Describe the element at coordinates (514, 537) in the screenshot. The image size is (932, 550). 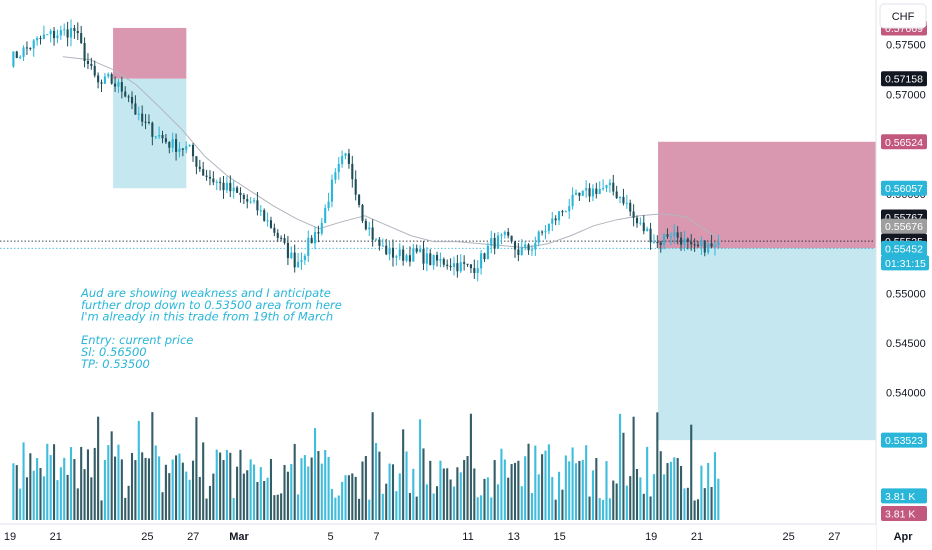
I see `time-tick-label: 13` at that location.